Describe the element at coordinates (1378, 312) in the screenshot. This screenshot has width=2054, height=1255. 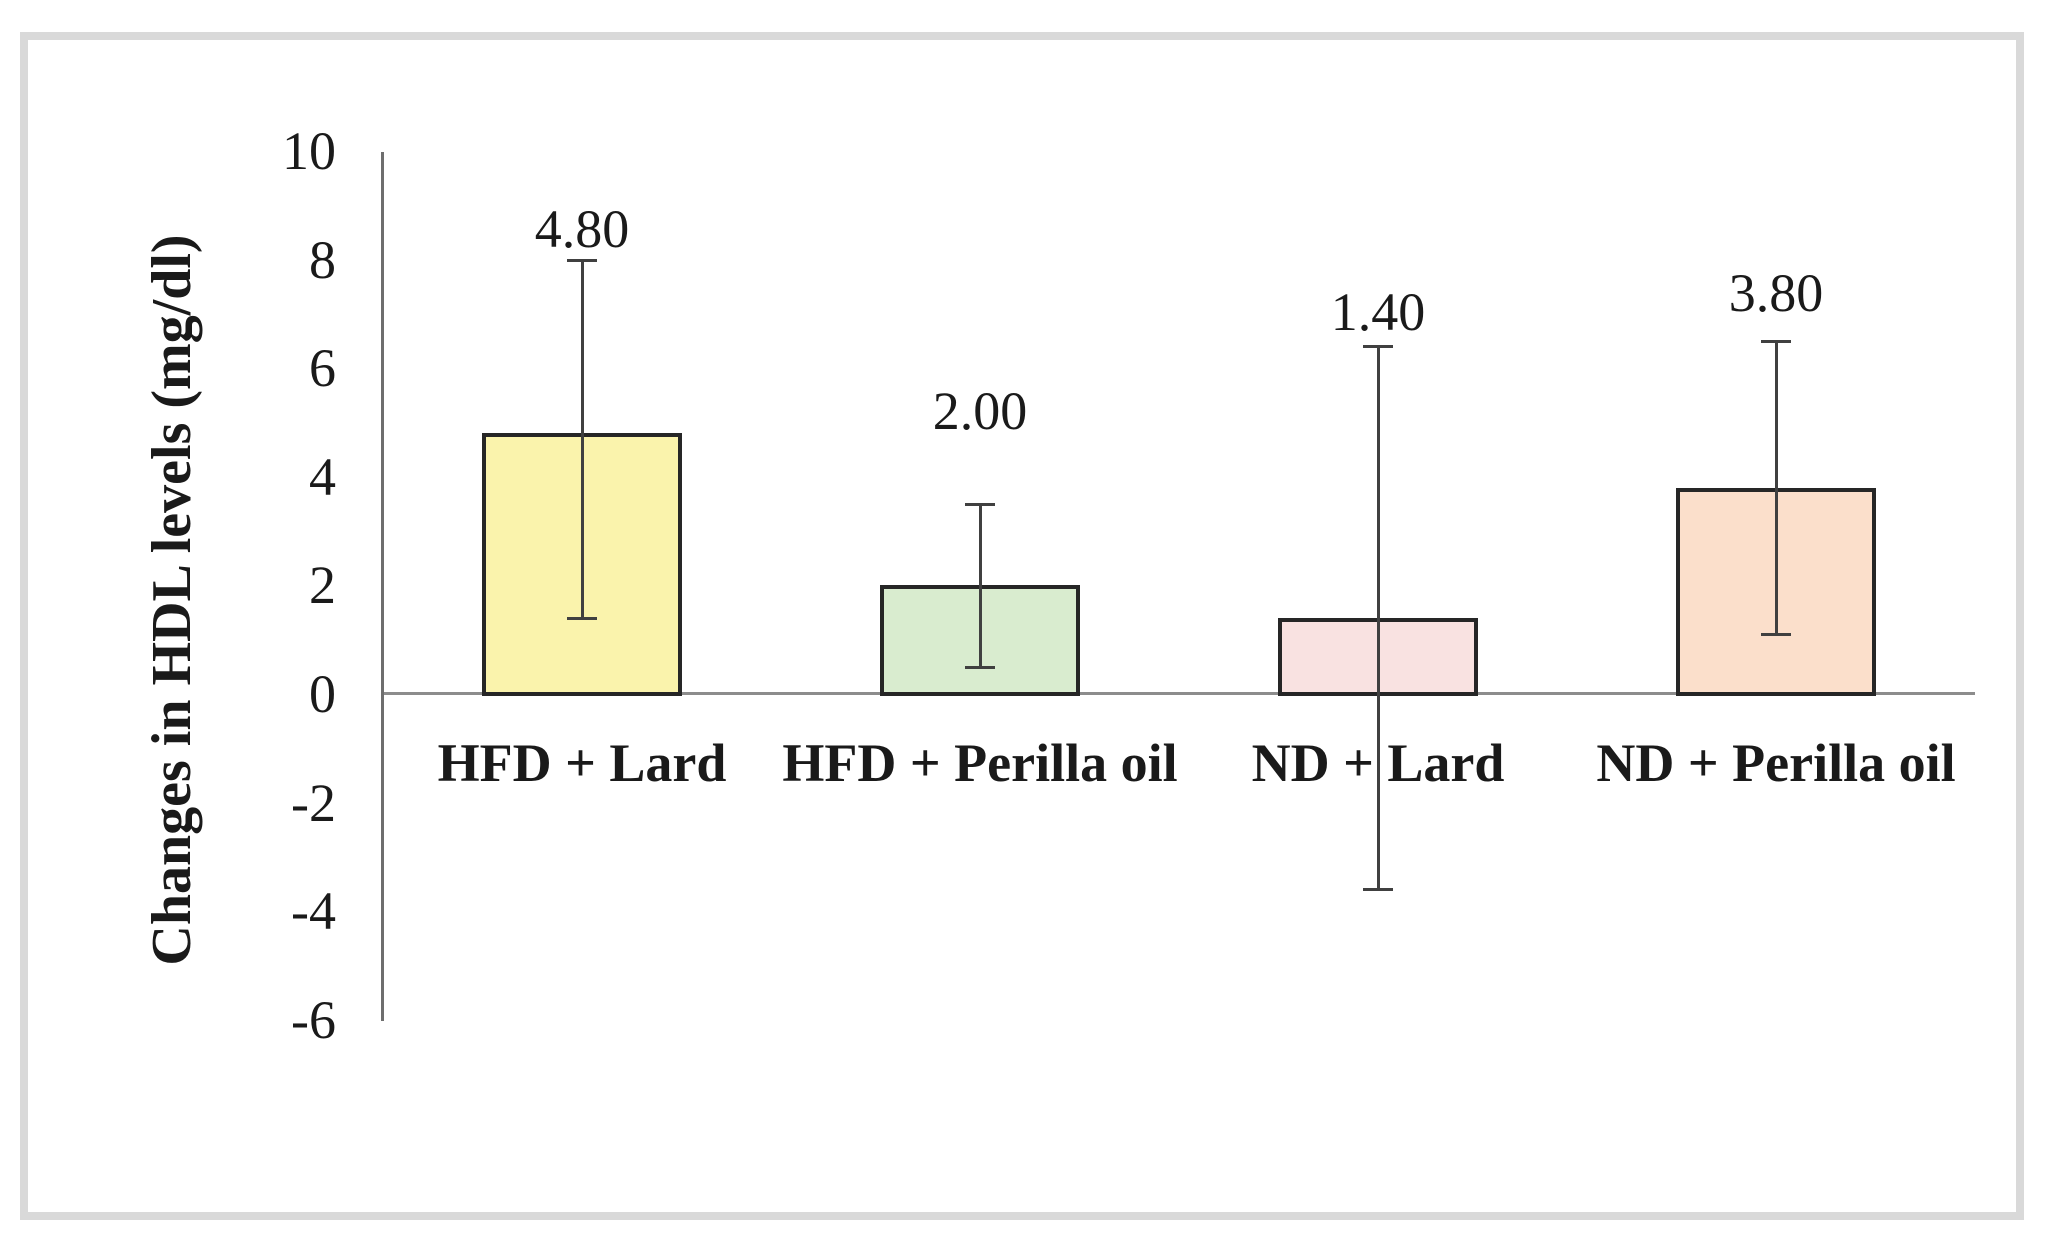
I see `data-label: 1.40` at that location.